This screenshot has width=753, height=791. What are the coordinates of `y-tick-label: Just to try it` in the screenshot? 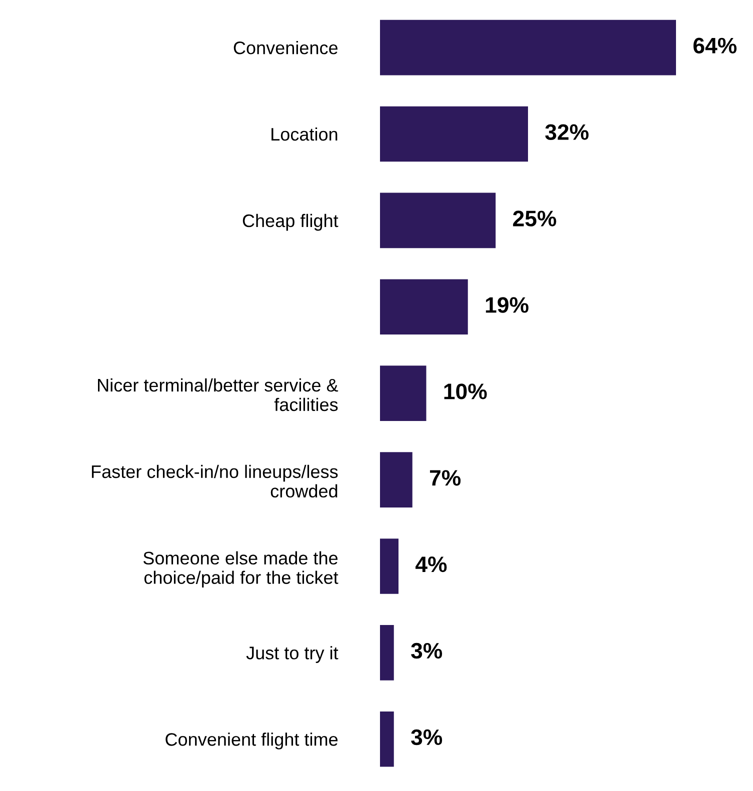 It's located at (292, 654).